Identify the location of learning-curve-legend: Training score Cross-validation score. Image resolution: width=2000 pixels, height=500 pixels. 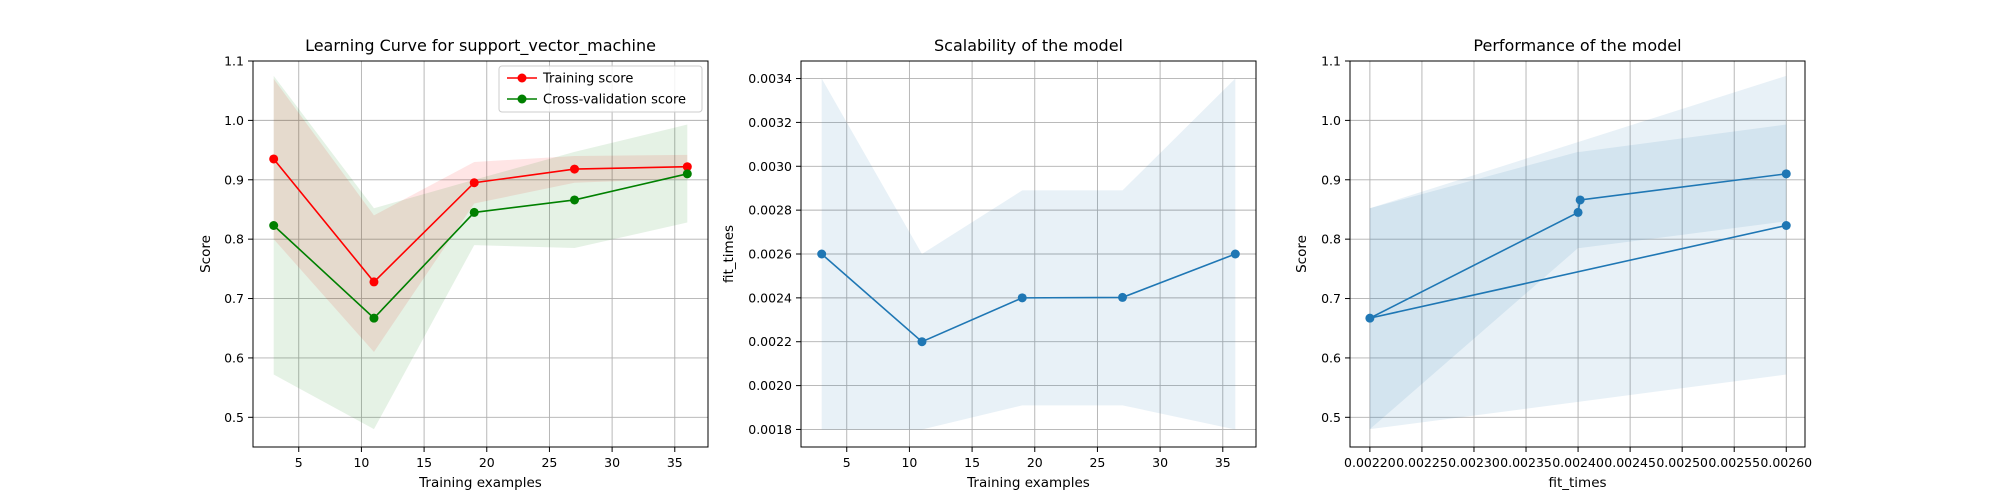
(600, 89).